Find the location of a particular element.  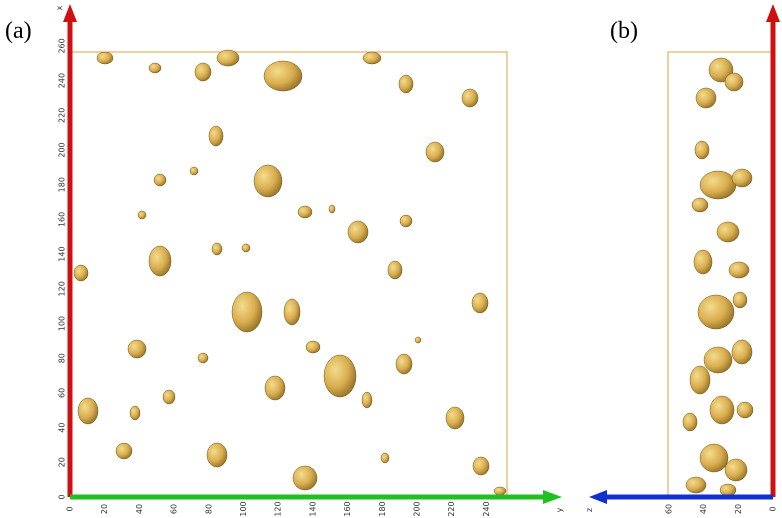

panel-label: (b) is located at coordinates (624, 31).